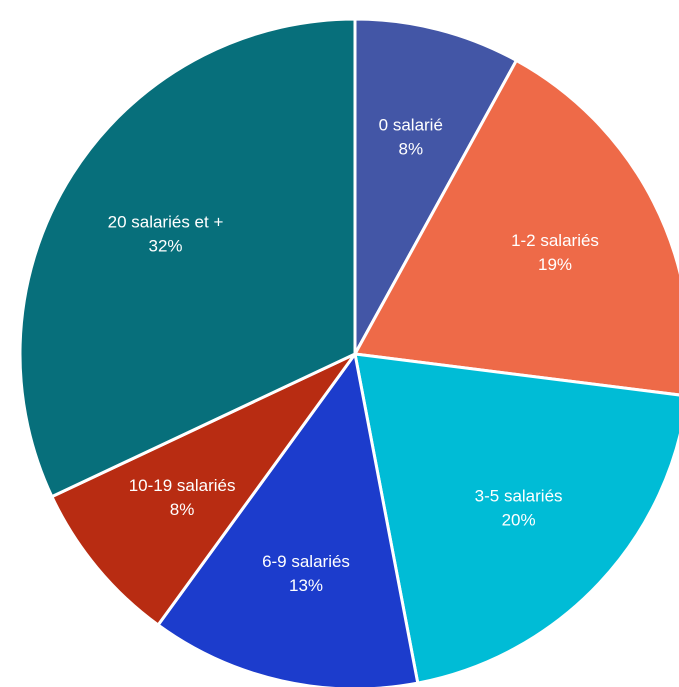 This screenshot has width=679, height=687. I want to click on slice-label-3-5-salaries: 3-5 salariés 20%, so click(519, 508).